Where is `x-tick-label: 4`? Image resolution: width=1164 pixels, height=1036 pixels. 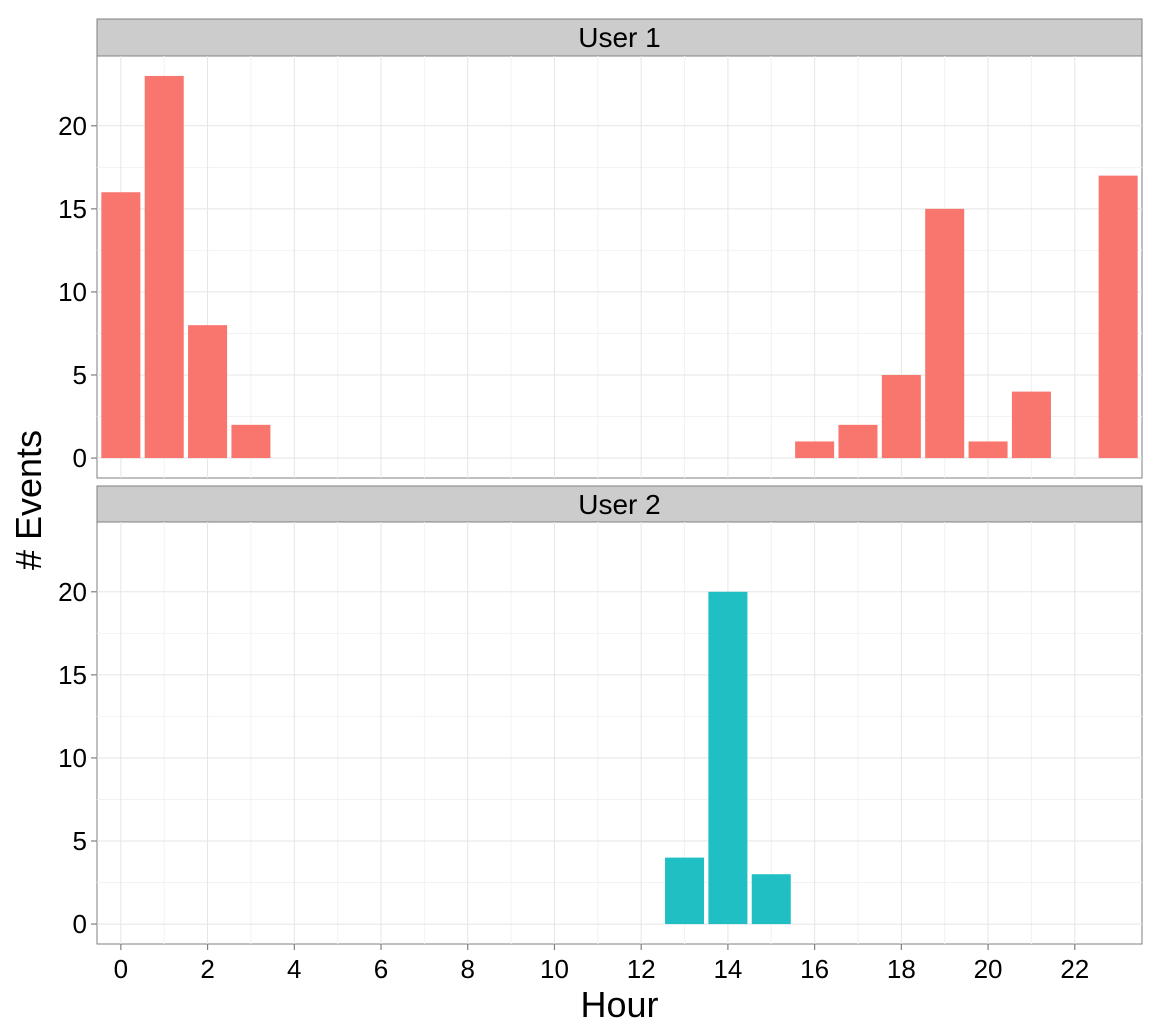 x-tick-label: 4 is located at coordinates (294, 969).